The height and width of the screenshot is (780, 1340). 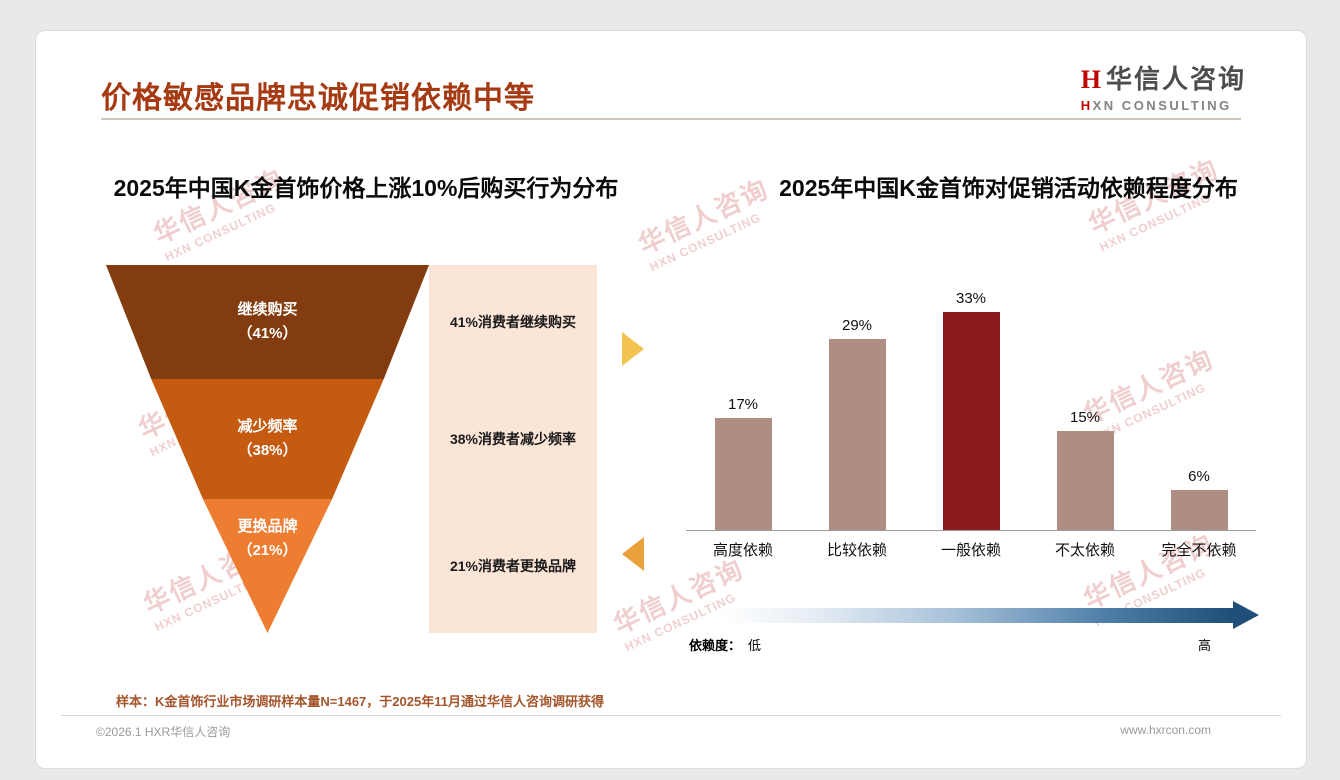 I want to click on funnel-segment-label: 继续购买 （41%）, so click(x=267, y=321).